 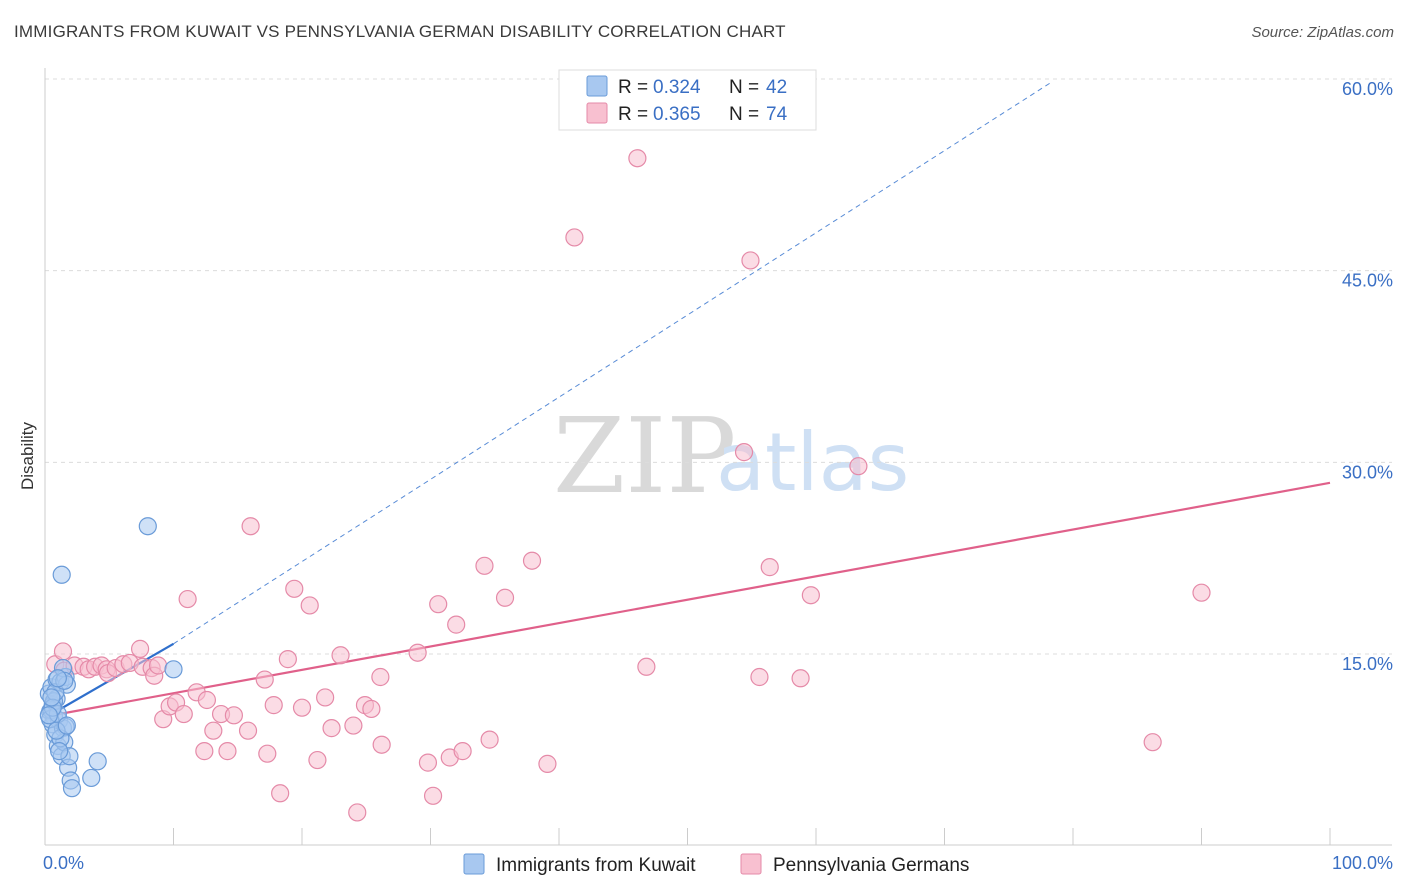 What do you see at coordinates (777, 114) in the screenshot?
I see `legend-n-value-pa-german: 74` at bounding box center [777, 114].